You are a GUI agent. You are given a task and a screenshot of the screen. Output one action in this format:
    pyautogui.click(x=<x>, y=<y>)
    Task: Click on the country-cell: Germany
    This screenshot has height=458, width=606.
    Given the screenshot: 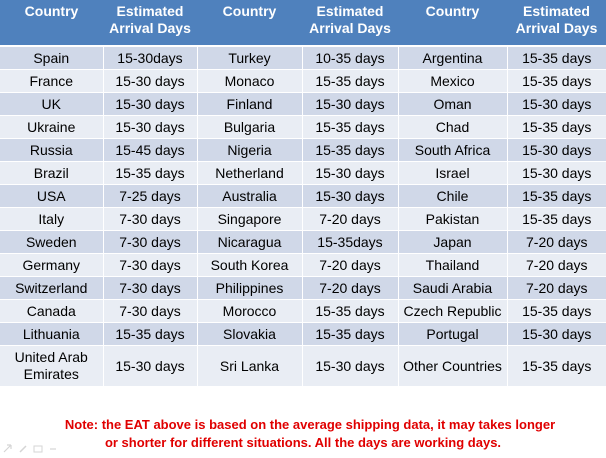 What is the action you would take?
    pyautogui.click(x=51, y=265)
    